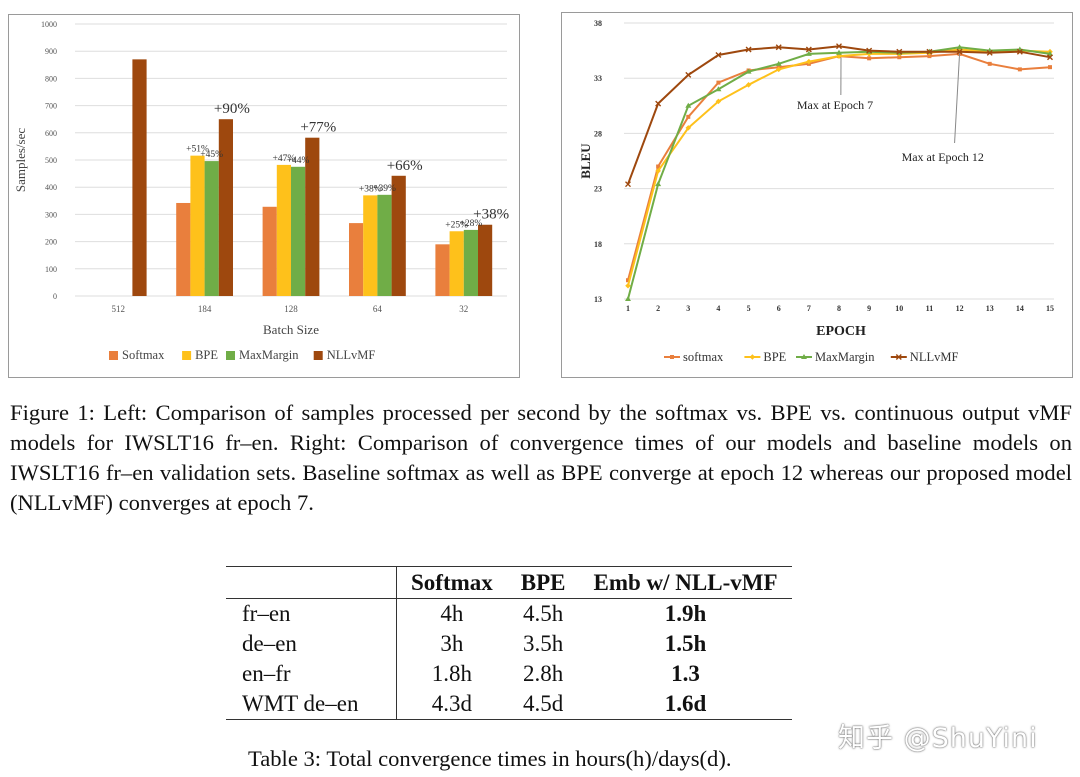  Describe the element at coordinates (598, 23) in the screenshot. I see `y-tick-label: 38` at that location.